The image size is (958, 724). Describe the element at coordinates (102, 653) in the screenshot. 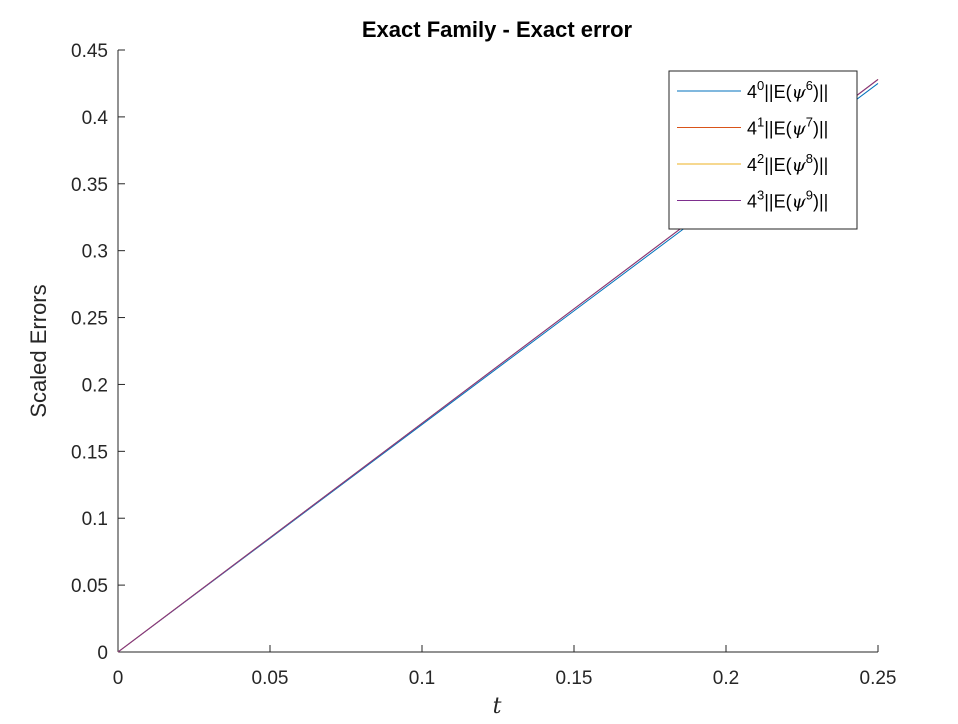

I see `y-tick-label: 0` at that location.